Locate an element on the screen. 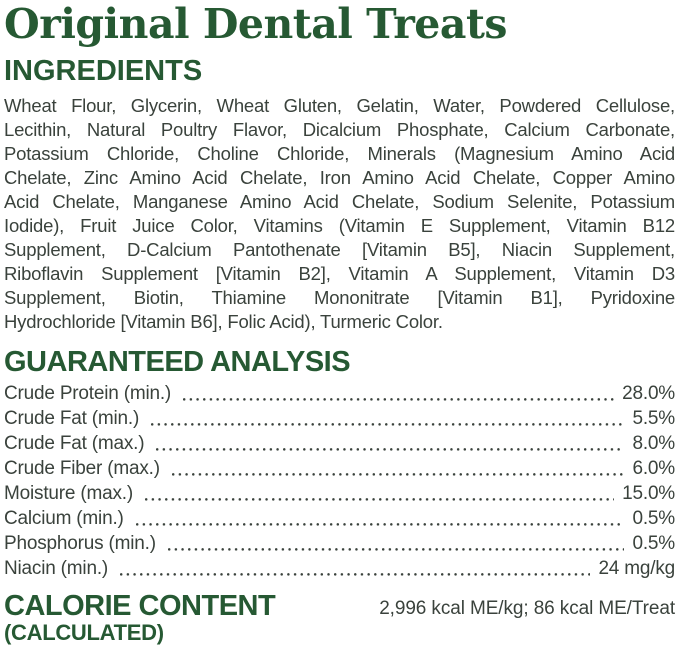 This screenshot has width=679, height=646. calorie-value: 2,996 kcal ME/kg; 86 kcal ME/Treat is located at coordinates (527, 608).